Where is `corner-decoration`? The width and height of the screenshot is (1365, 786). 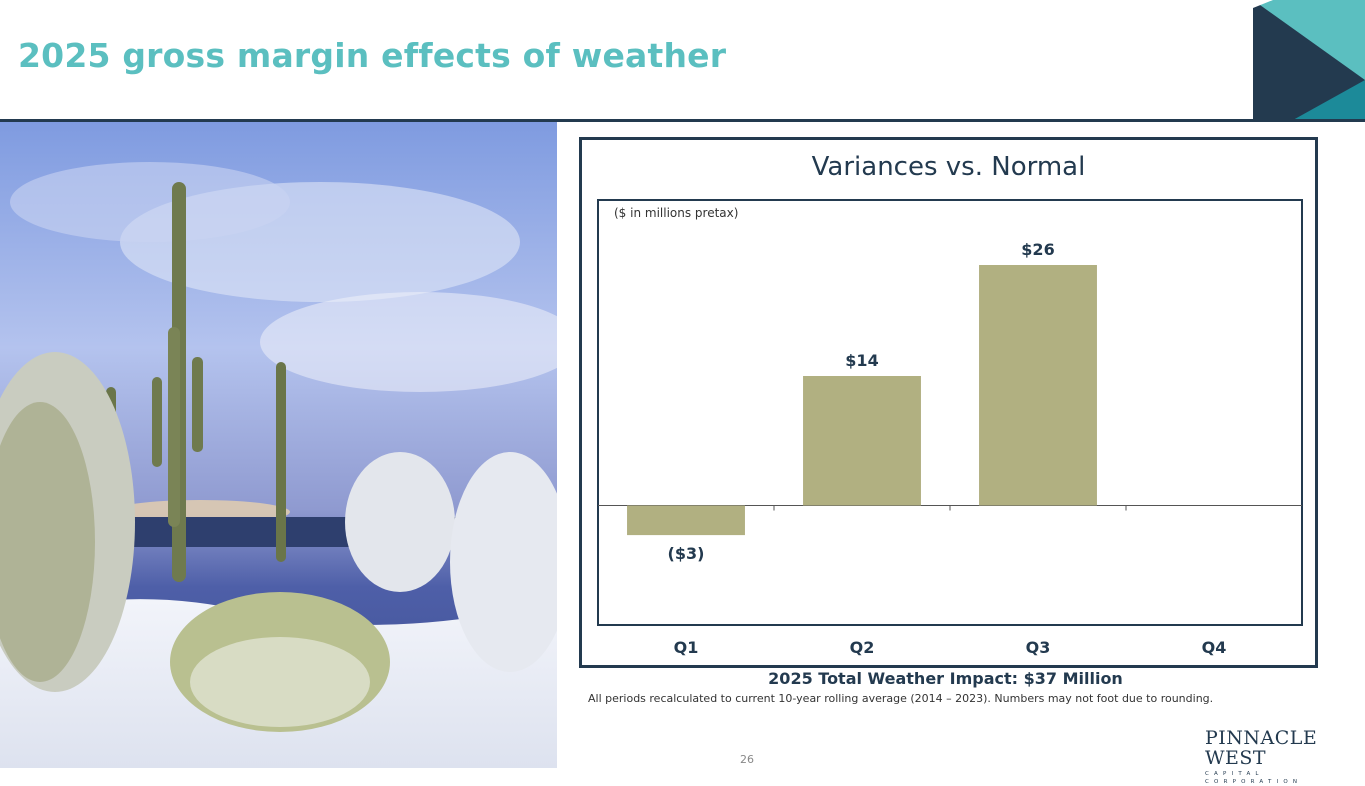
corner-decoration is located at coordinates (1309, 60).